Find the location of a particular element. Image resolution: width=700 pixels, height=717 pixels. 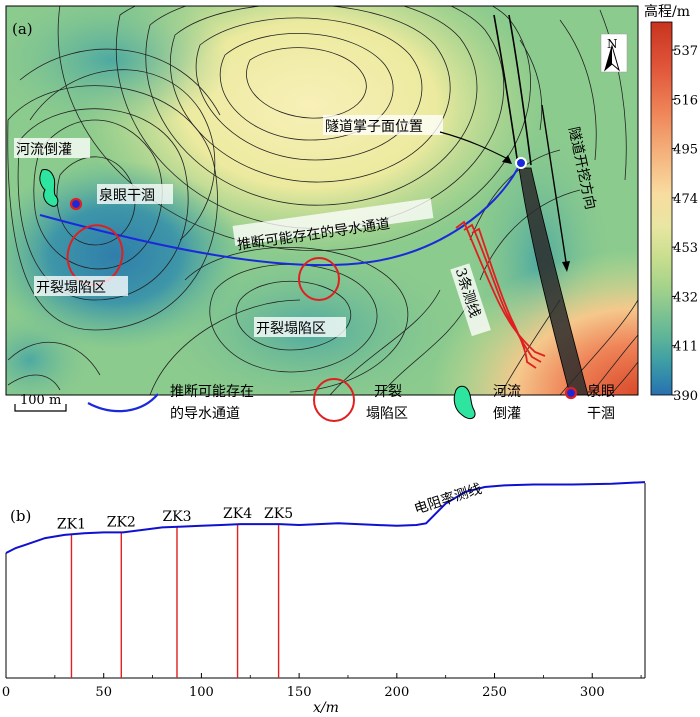

legend-channel-symbol is located at coordinates (123, 403).